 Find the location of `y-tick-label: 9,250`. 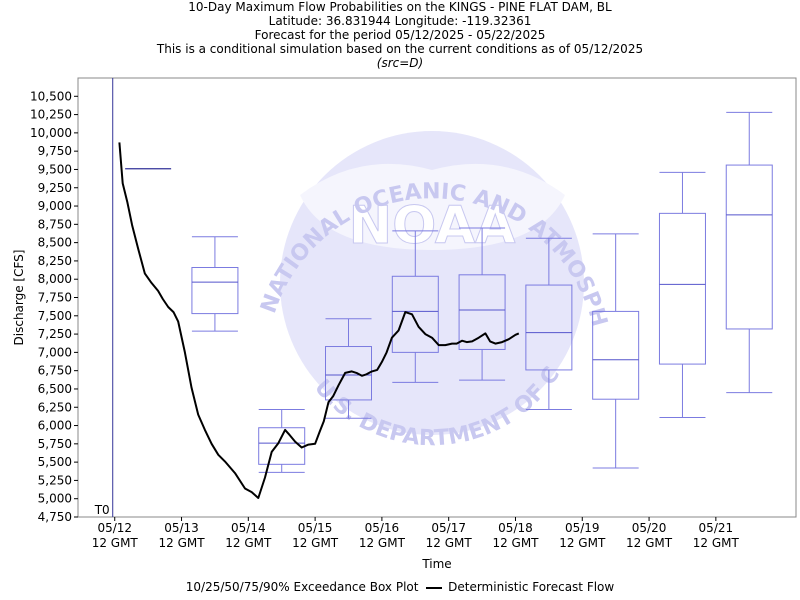

y-tick-label: 9,250 is located at coordinates (55, 188).